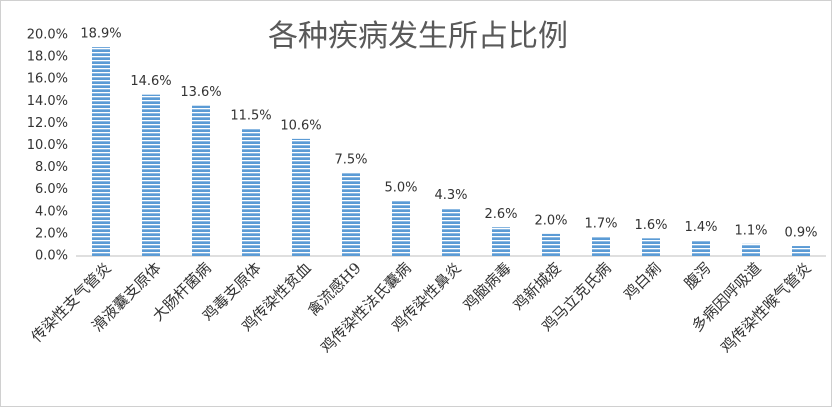  Describe the element at coordinates (47, 101) in the screenshot. I see `y-tick-label: 14.0%` at that location.